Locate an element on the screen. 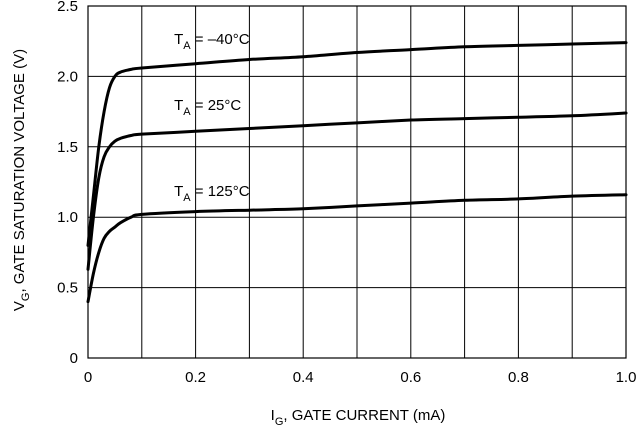 This screenshot has height=430, width=641. x-axis-label: IG, GATE CURRENT (mA) is located at coordinates (358, 417).